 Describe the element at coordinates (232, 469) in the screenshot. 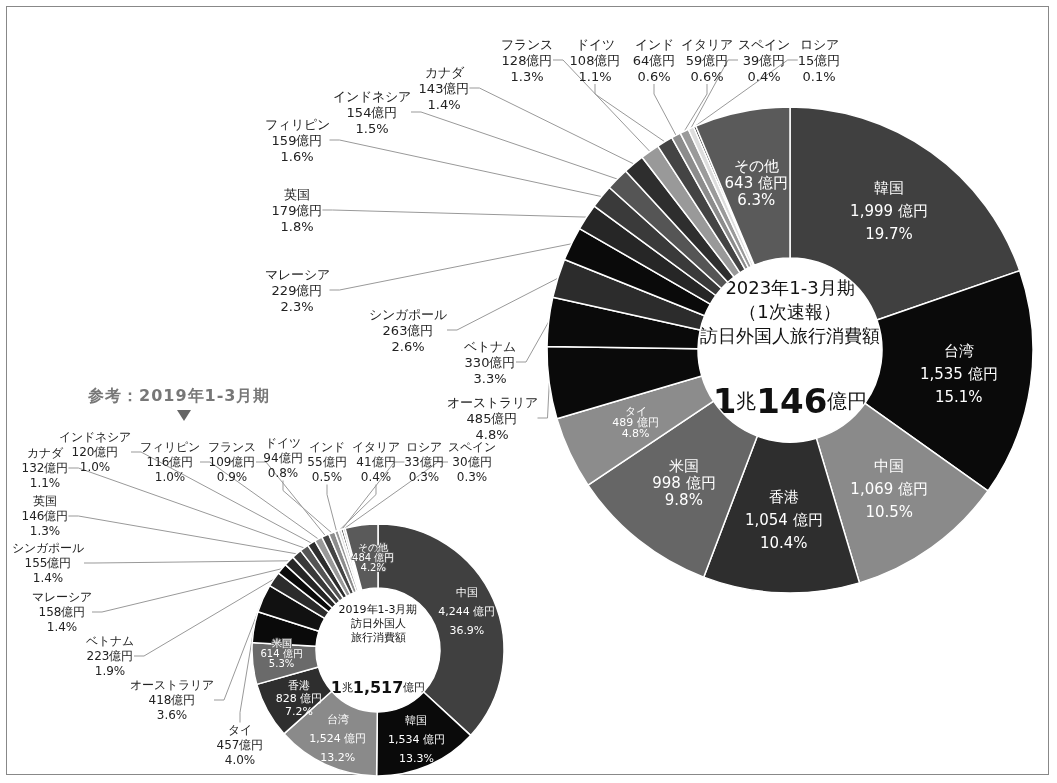

I see `data-label: 109億円 0.9%` at that location.